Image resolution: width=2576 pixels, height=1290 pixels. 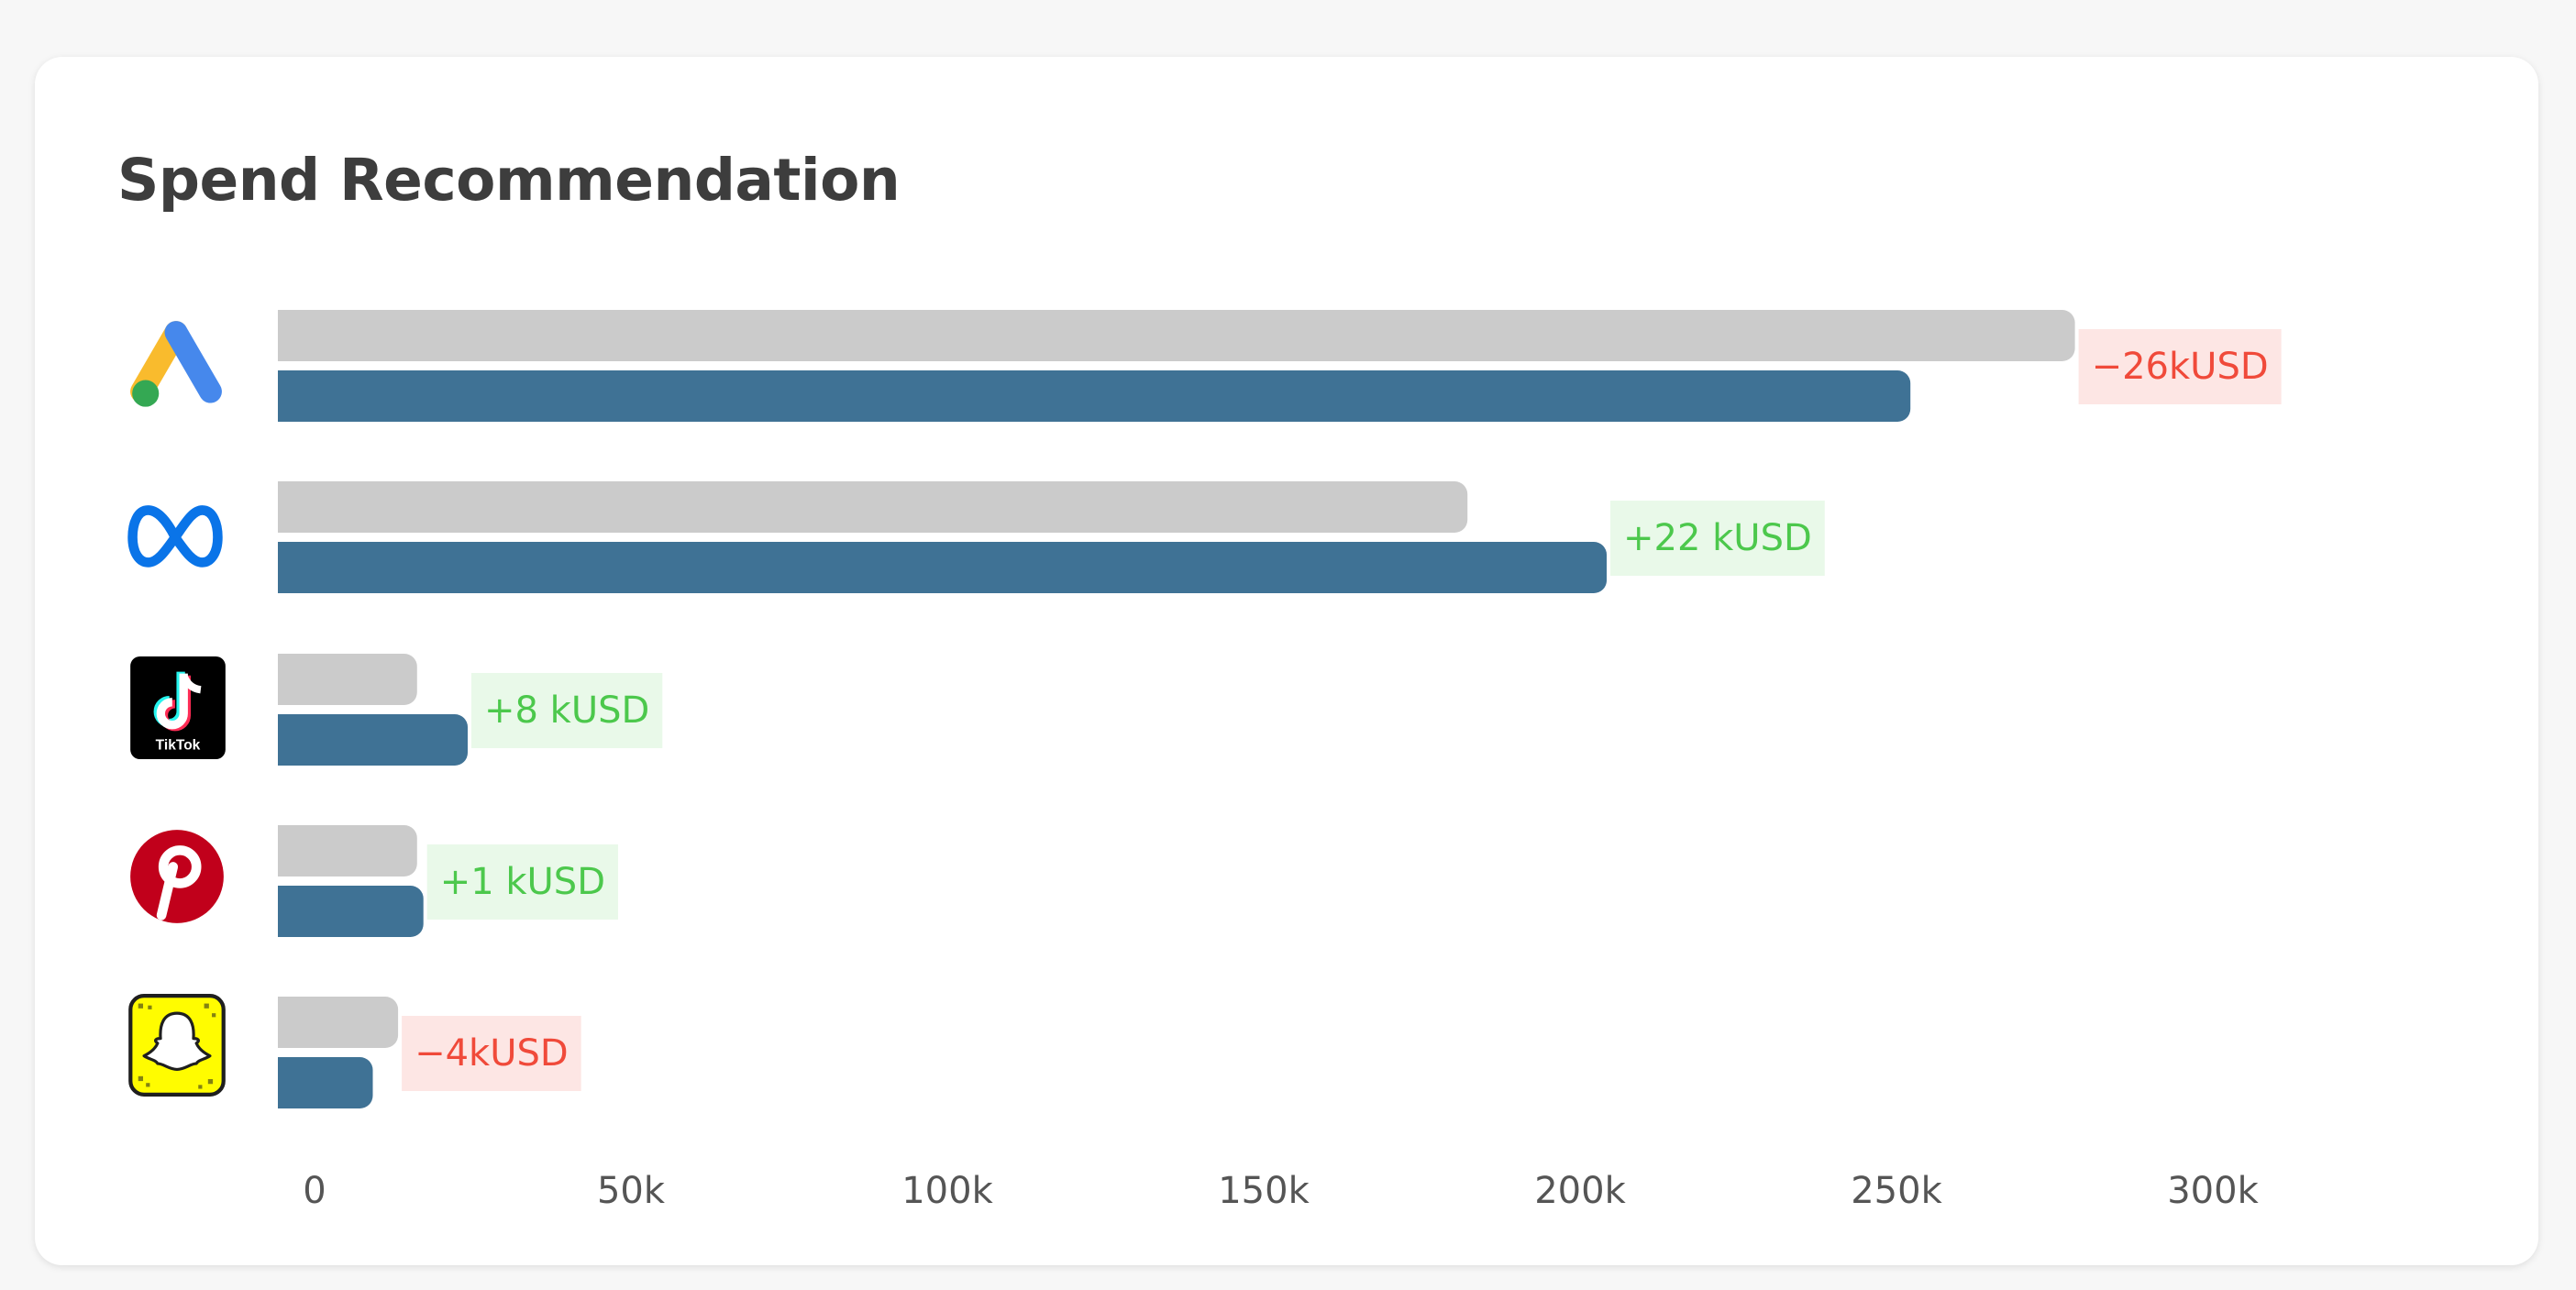 What do you see at coordinates (947, 1191) in the screenshot?
I see `x-tick-label: 100k` at bounding box center [947, 1191].